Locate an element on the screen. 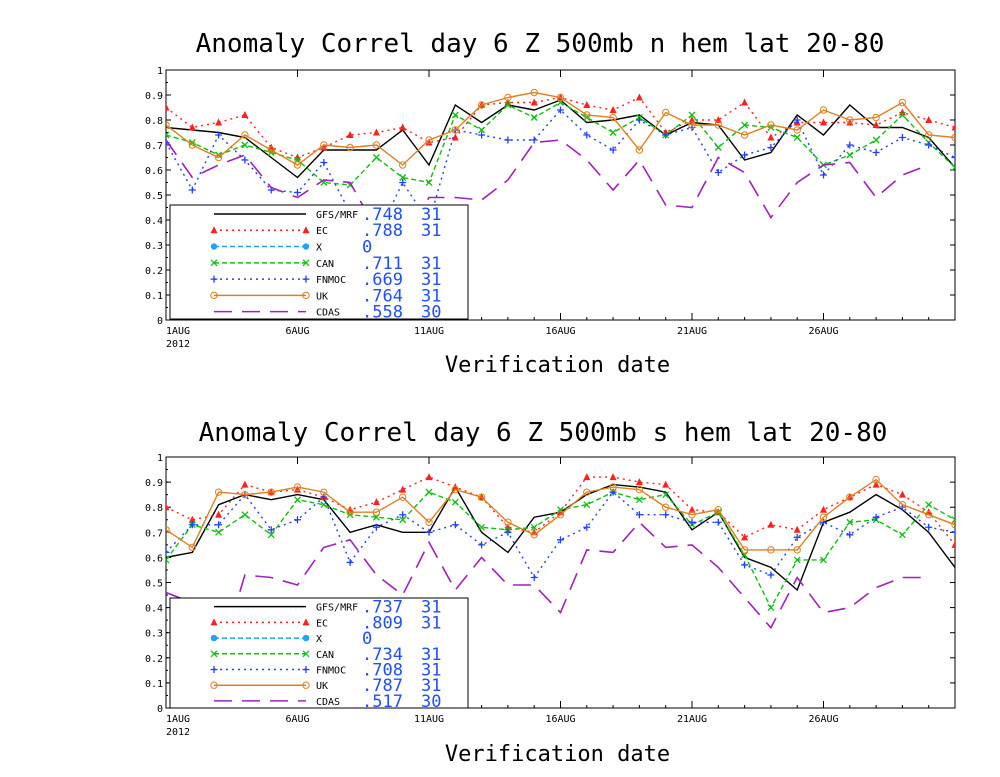  y-tick-label: 0.6 is located at coordinates (154, 558).